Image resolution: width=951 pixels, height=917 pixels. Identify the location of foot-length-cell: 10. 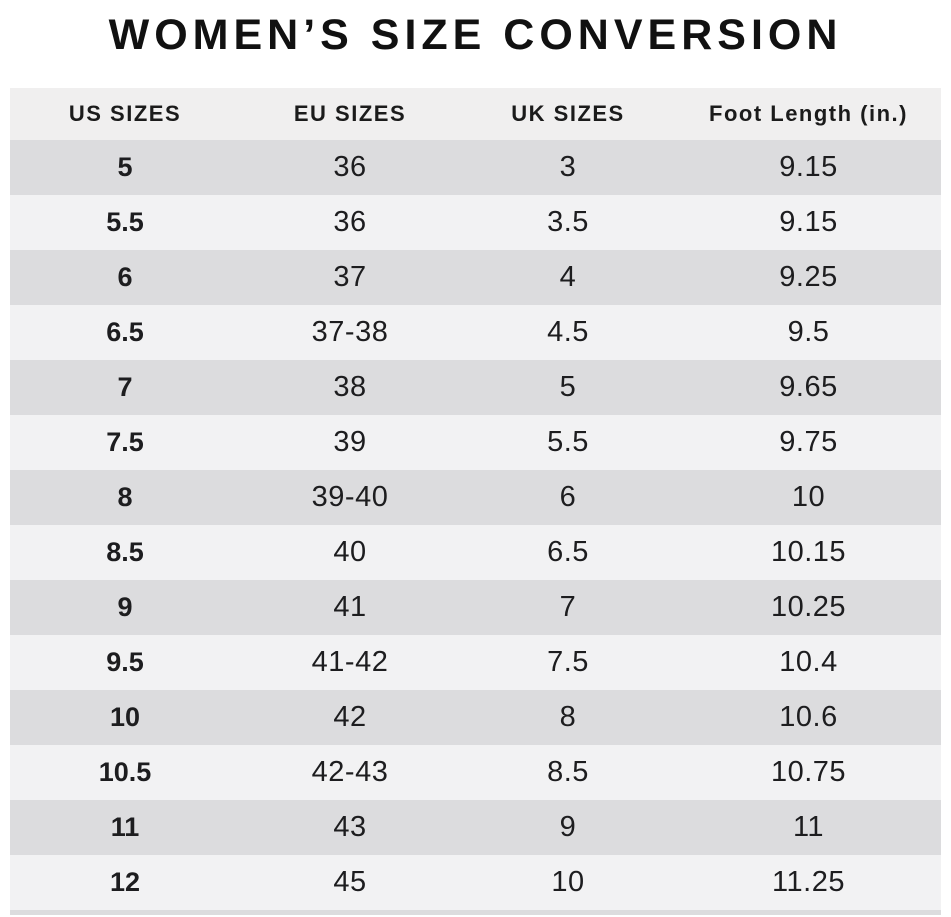
(808, 497).